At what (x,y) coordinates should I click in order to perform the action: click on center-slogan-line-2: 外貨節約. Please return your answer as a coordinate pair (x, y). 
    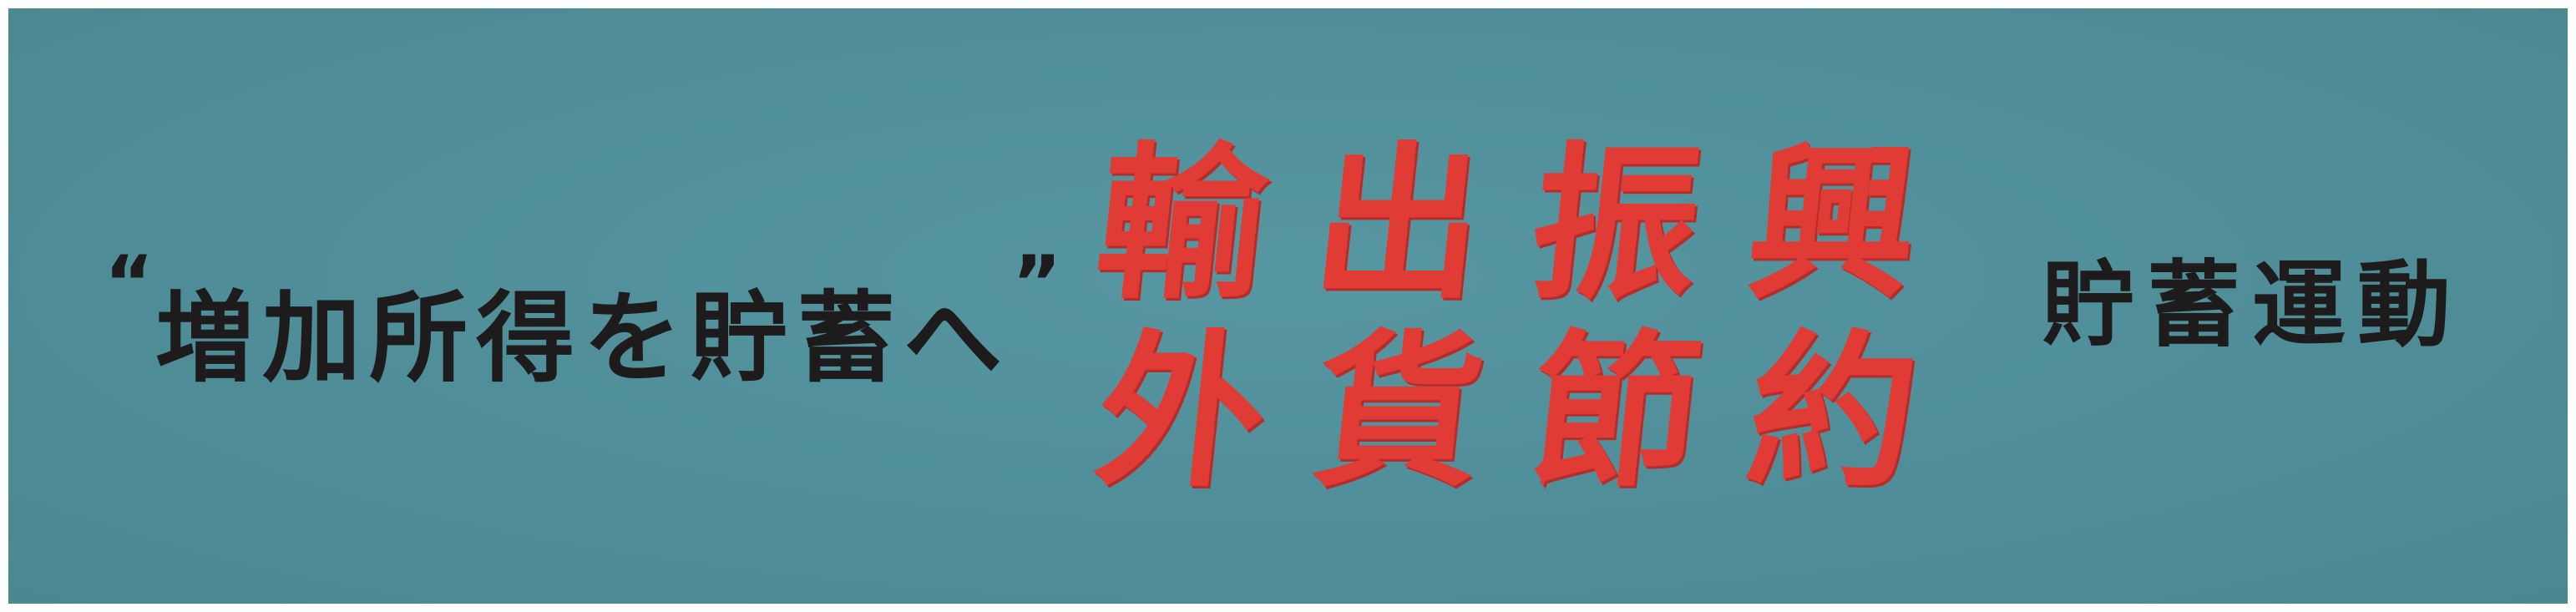
    Looking at the image, I should click on (1532, 413).